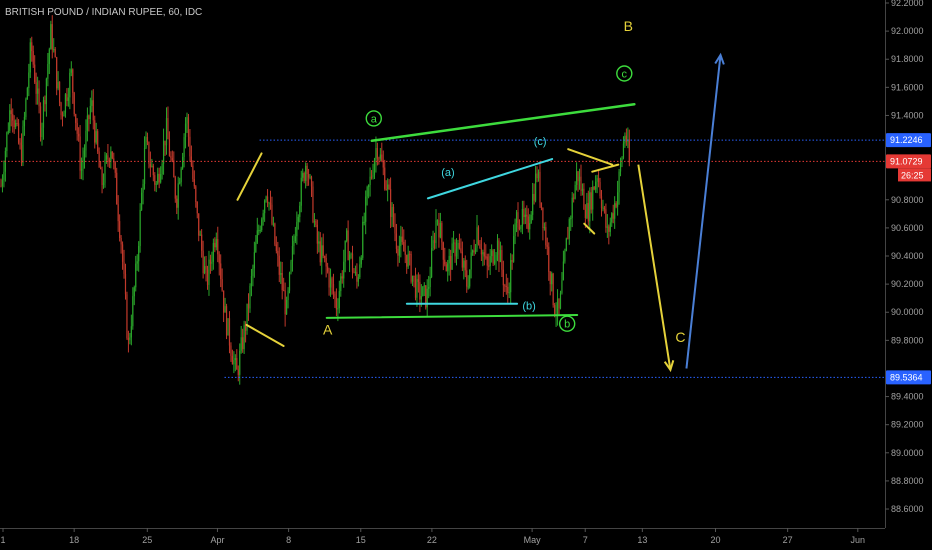 The height and width of the screenshot is (550, 932). What do you see at coordinates (452, 316) in the screenshot?
I see `green-lower-line` at bounding box center [452, 316].